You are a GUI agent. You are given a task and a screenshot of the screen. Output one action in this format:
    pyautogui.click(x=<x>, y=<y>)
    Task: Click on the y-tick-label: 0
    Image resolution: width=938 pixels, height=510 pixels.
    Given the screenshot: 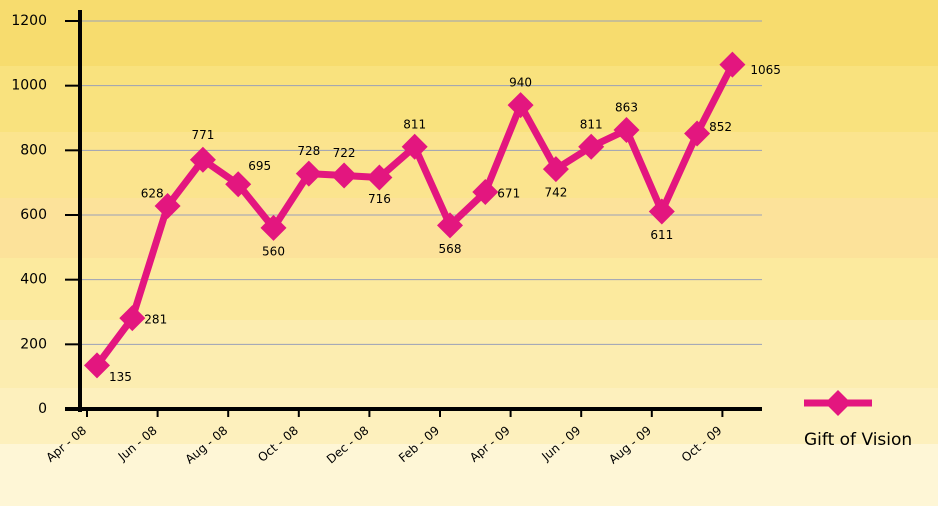 What is the action you would take?
    pyautogui.click(x=42, y=409)
    